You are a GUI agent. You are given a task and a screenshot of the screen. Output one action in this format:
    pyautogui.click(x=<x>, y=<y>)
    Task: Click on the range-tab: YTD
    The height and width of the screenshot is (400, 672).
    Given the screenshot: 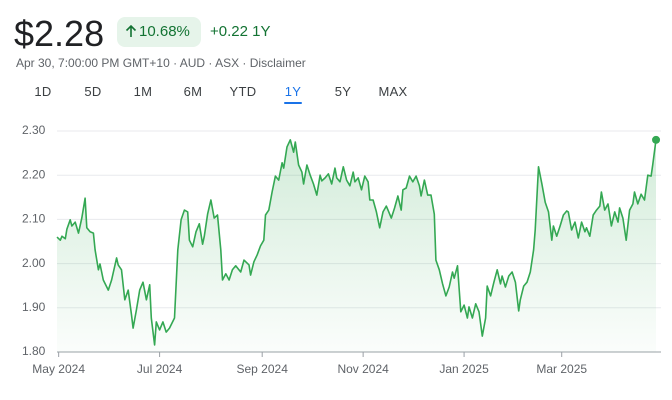 What is the action you would take?
    pyautogui.click(x=243, y=91)
    